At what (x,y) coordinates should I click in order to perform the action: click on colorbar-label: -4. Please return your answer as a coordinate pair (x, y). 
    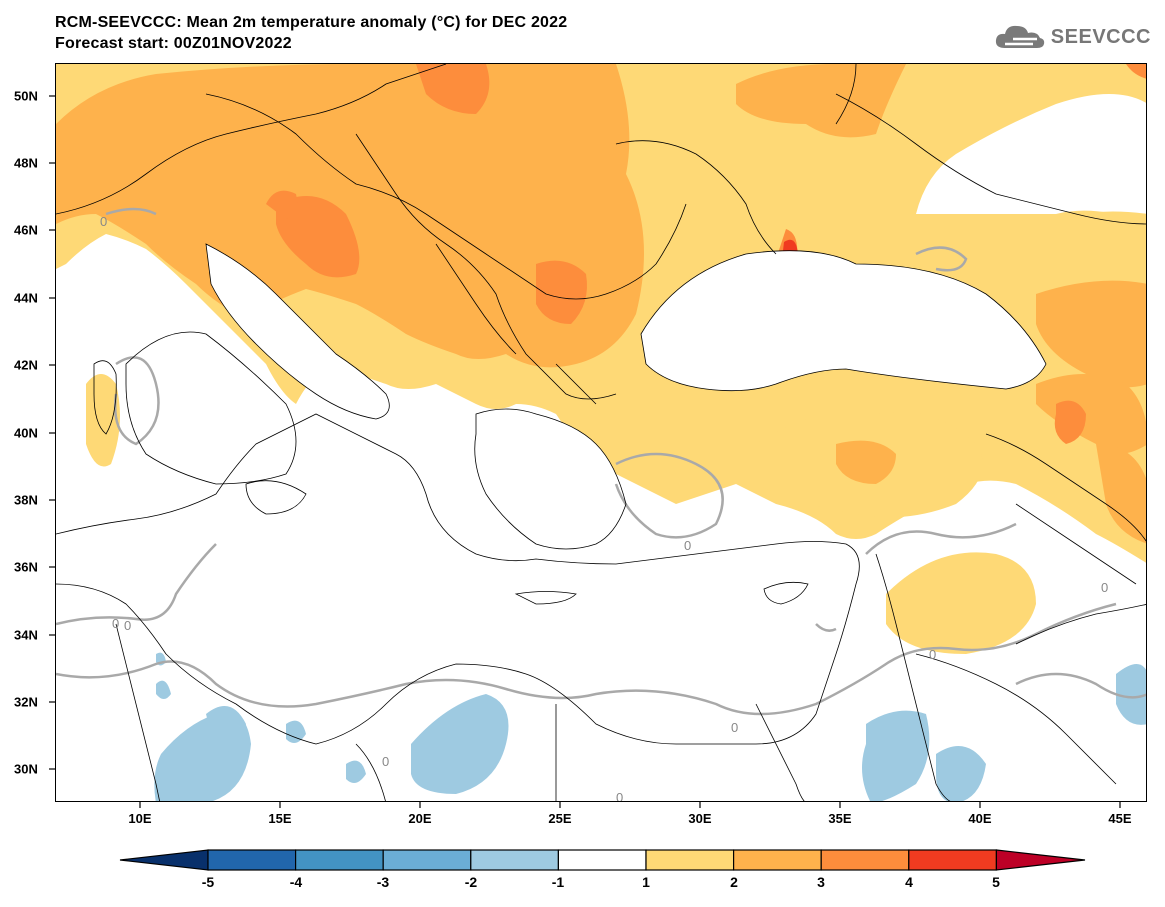
    Looking at the image, I should click on (296, 882).